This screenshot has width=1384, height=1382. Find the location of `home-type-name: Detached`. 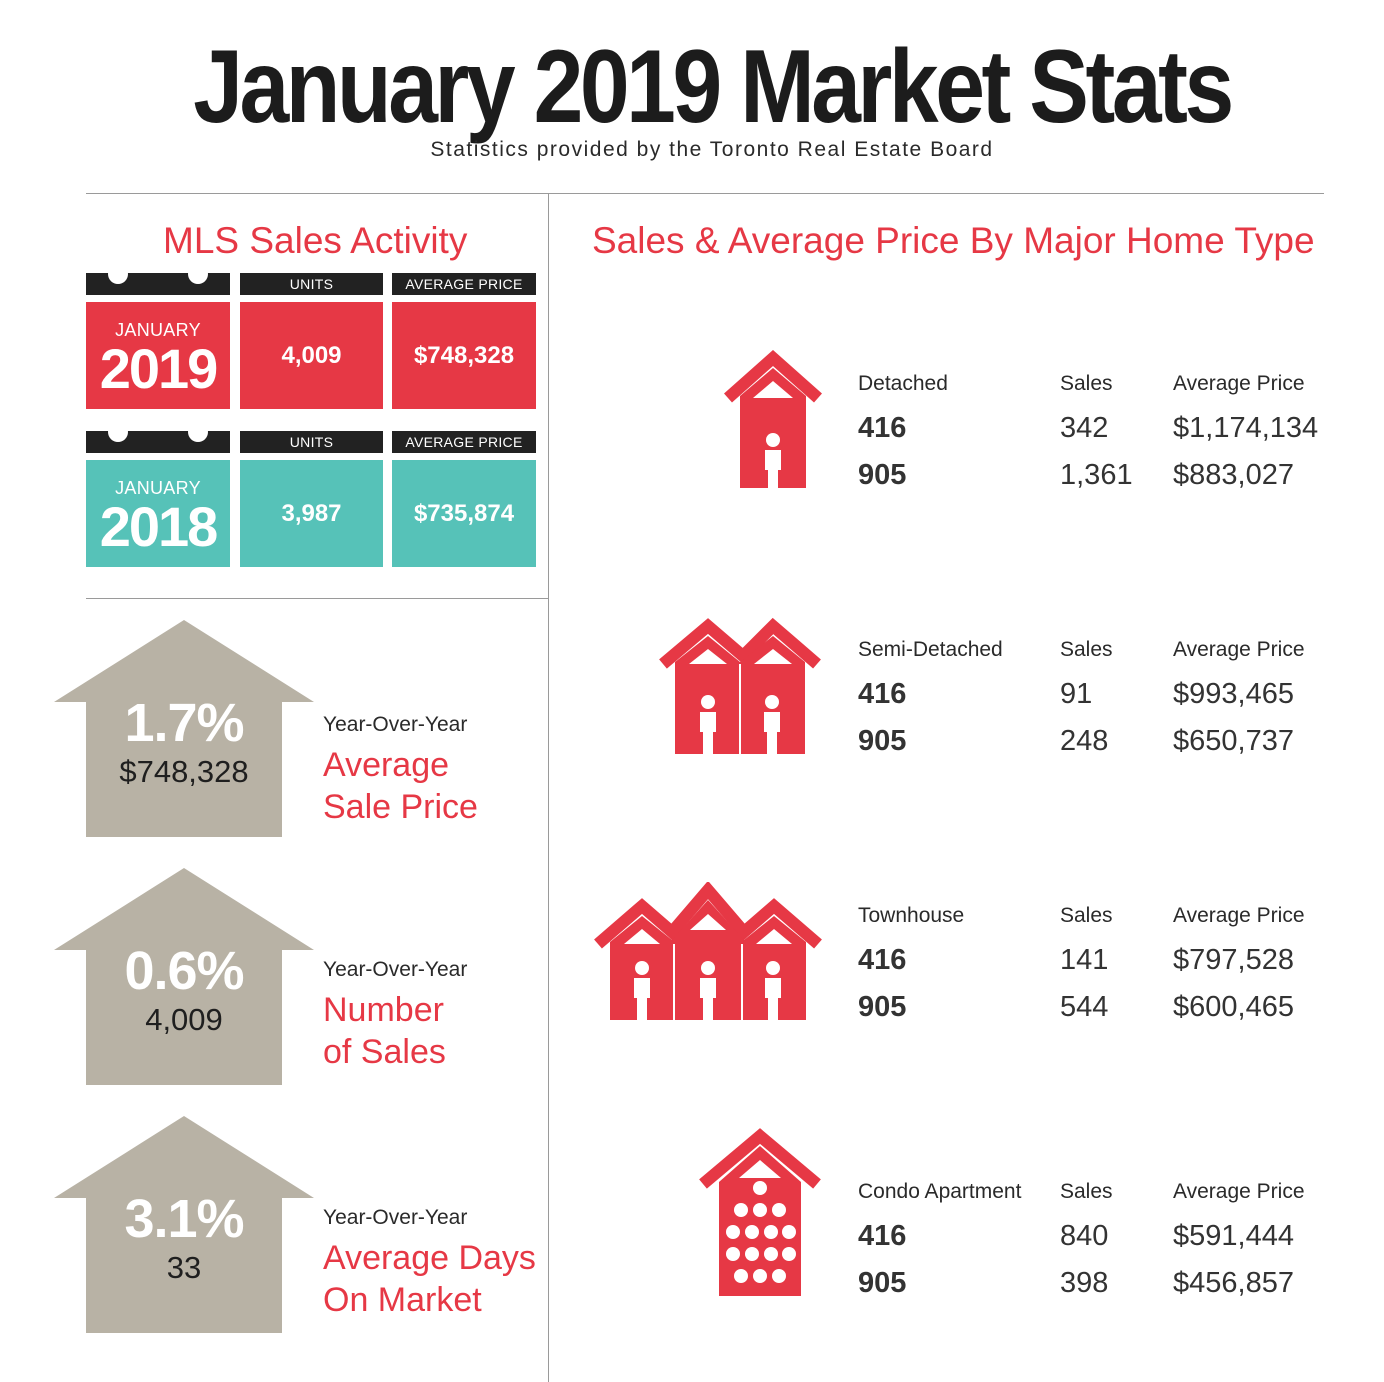

home-type-name: Detached is located at coordinates (903, 383).